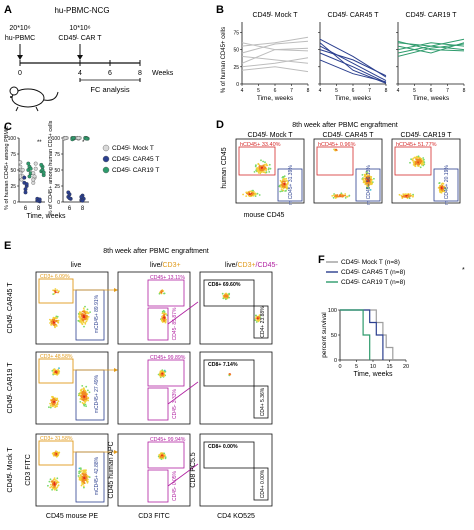  Describe the element at coordinates (76, 265) in the screenshot. I see `col-live: live` at that location.